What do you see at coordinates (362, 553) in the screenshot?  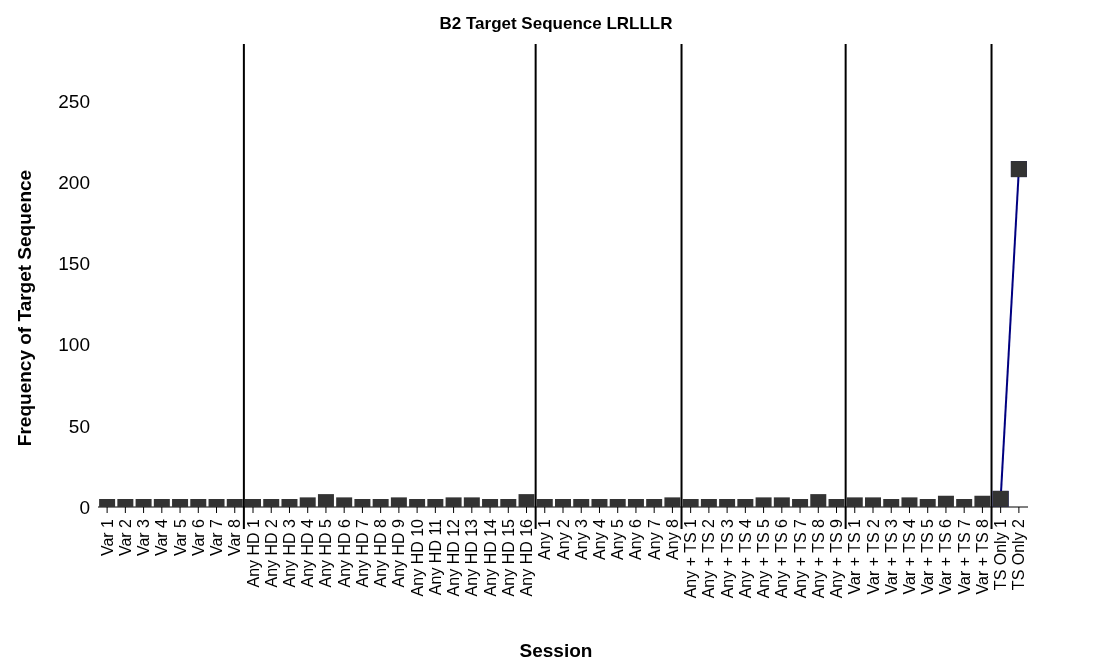 I see `x-tick-label: Any HD 7` at bounding box center [362, 553].